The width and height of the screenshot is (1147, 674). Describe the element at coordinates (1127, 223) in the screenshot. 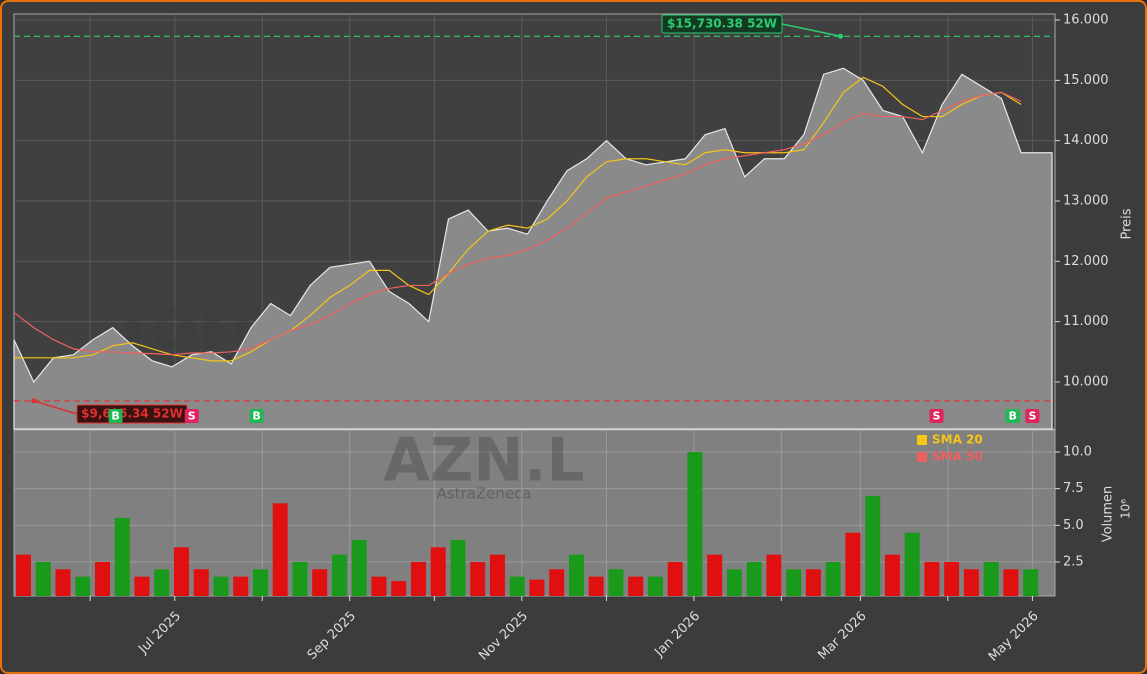

I see `y-axis-label: Preis` at that location.